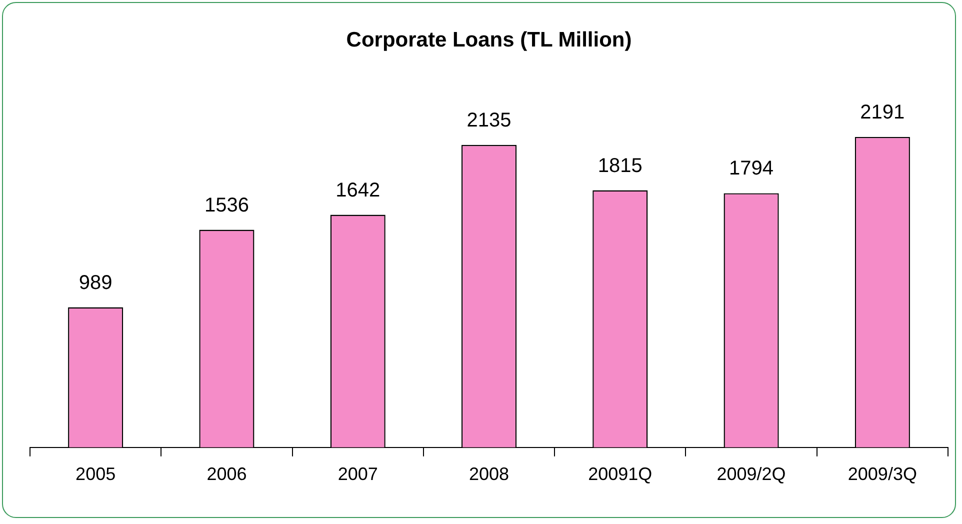 The image size is (962, 524). Describe the element at coordinates (226, 474) in the screenshot. I see `x-tick-label: 2006` at that location.